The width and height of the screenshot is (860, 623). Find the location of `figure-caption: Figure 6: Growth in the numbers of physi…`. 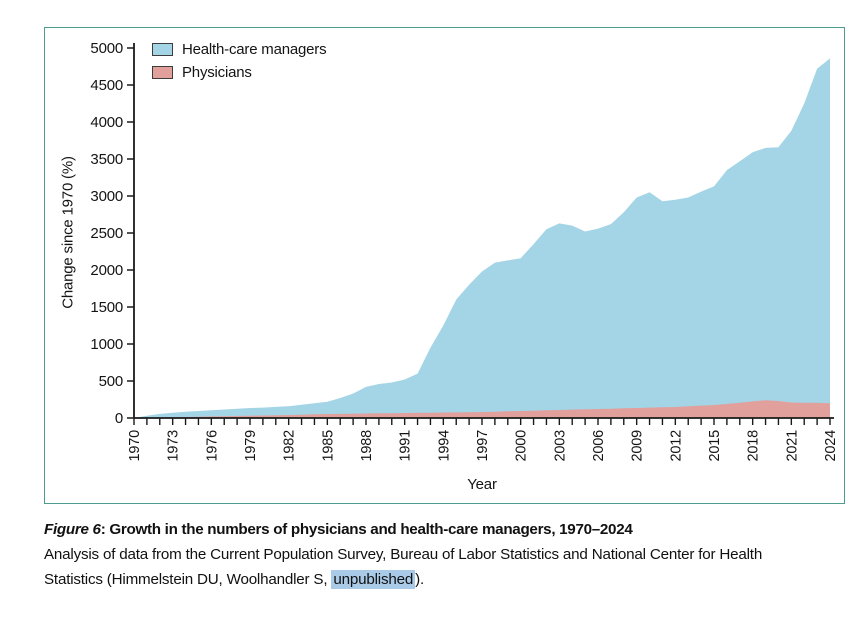

figure-caption: Figure 6: Growth in the numbers of physi… is located at coordinates (440, 554).